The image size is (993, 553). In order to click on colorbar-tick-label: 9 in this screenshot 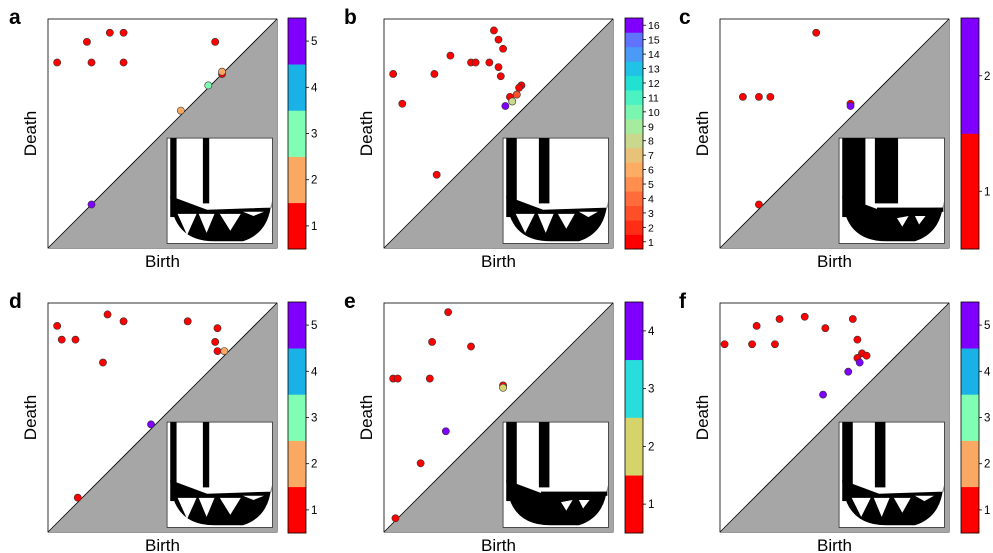, I will do `click(651, 127)`.